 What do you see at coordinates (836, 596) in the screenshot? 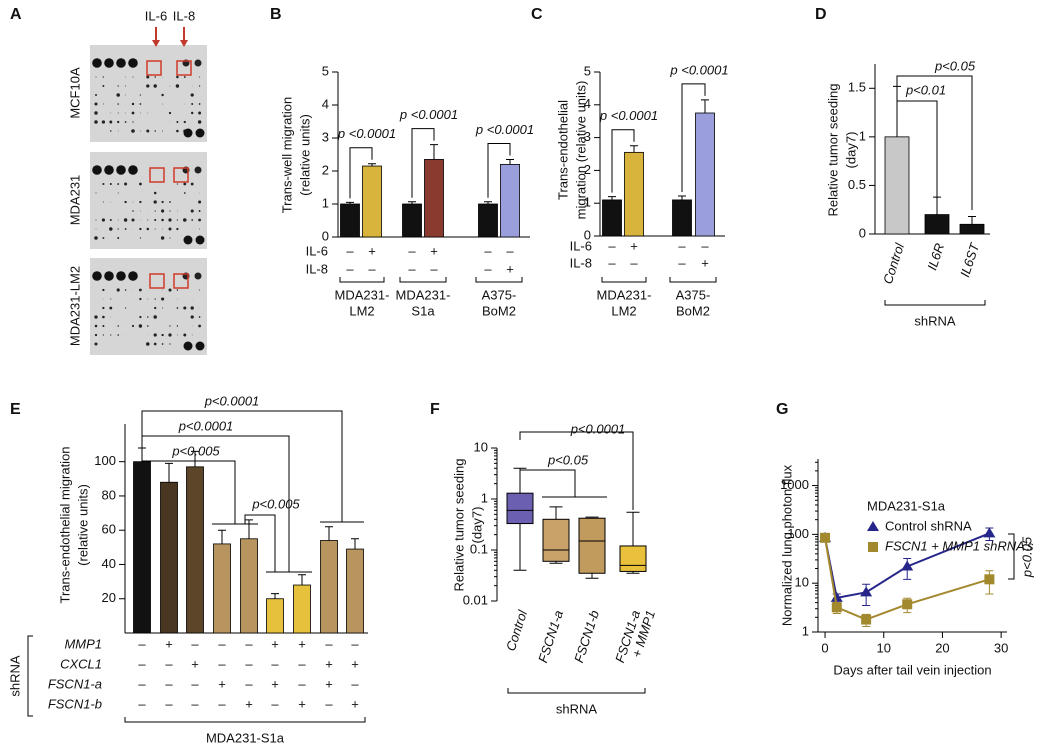
I see `marker` at bounding box center [836, 596].